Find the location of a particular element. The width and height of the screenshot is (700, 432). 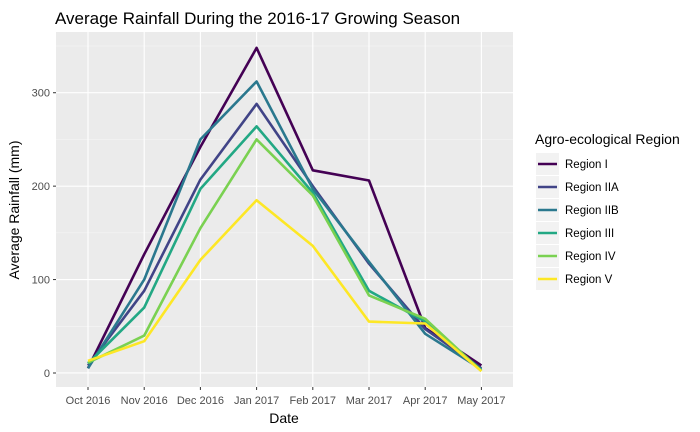

x-tick-label: Apr 2017 is located at coordinates (425, 401).